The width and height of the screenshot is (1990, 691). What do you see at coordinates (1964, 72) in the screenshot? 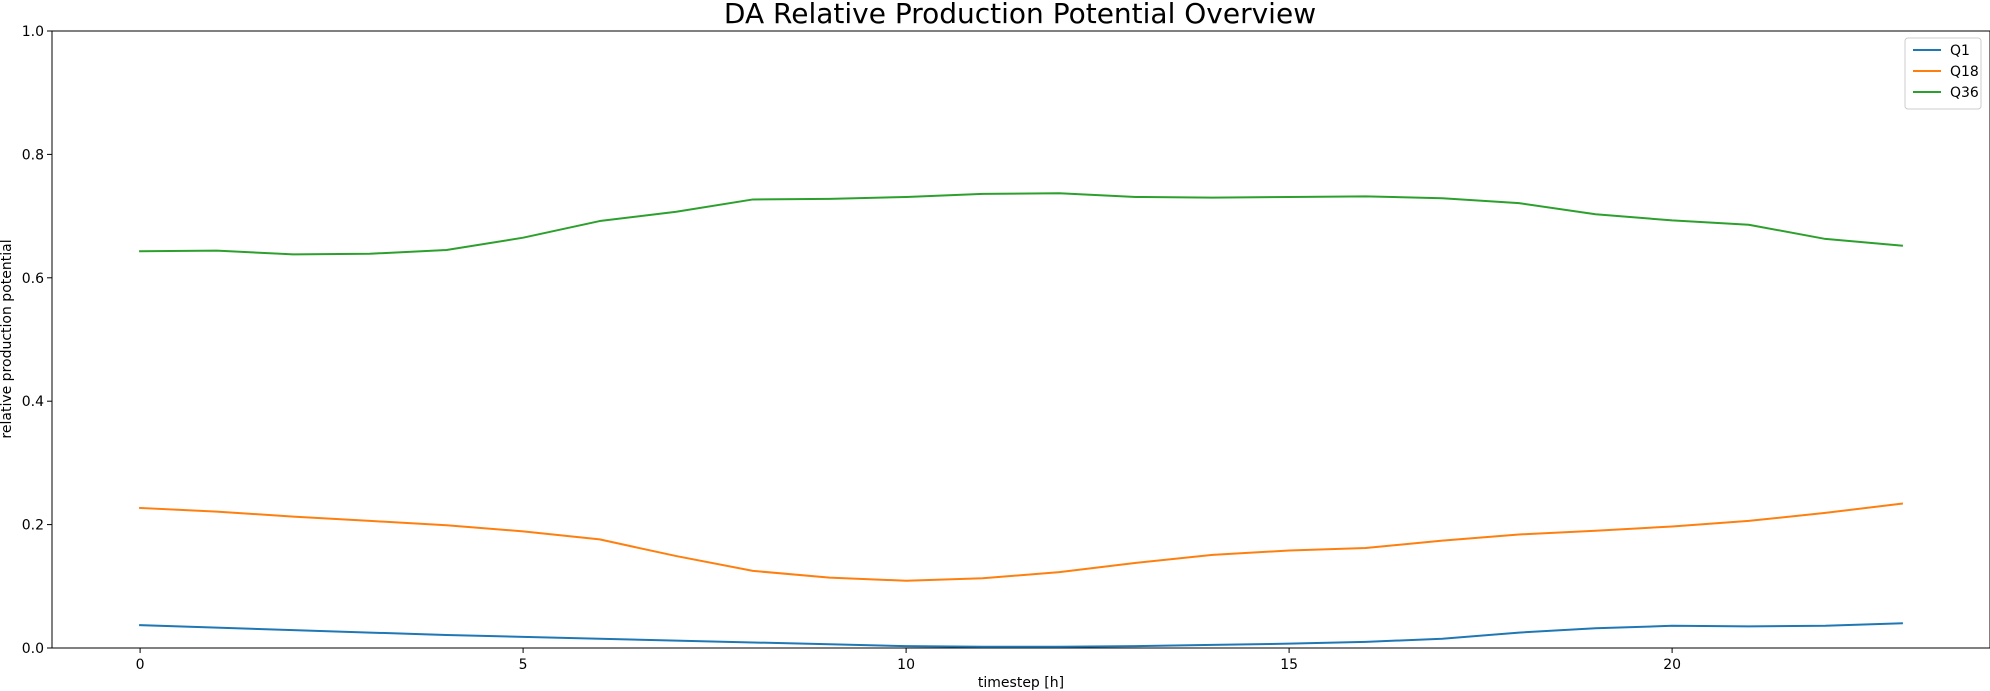
I see `legend-label-q18: Q18` at bounding box center [1964, 72].